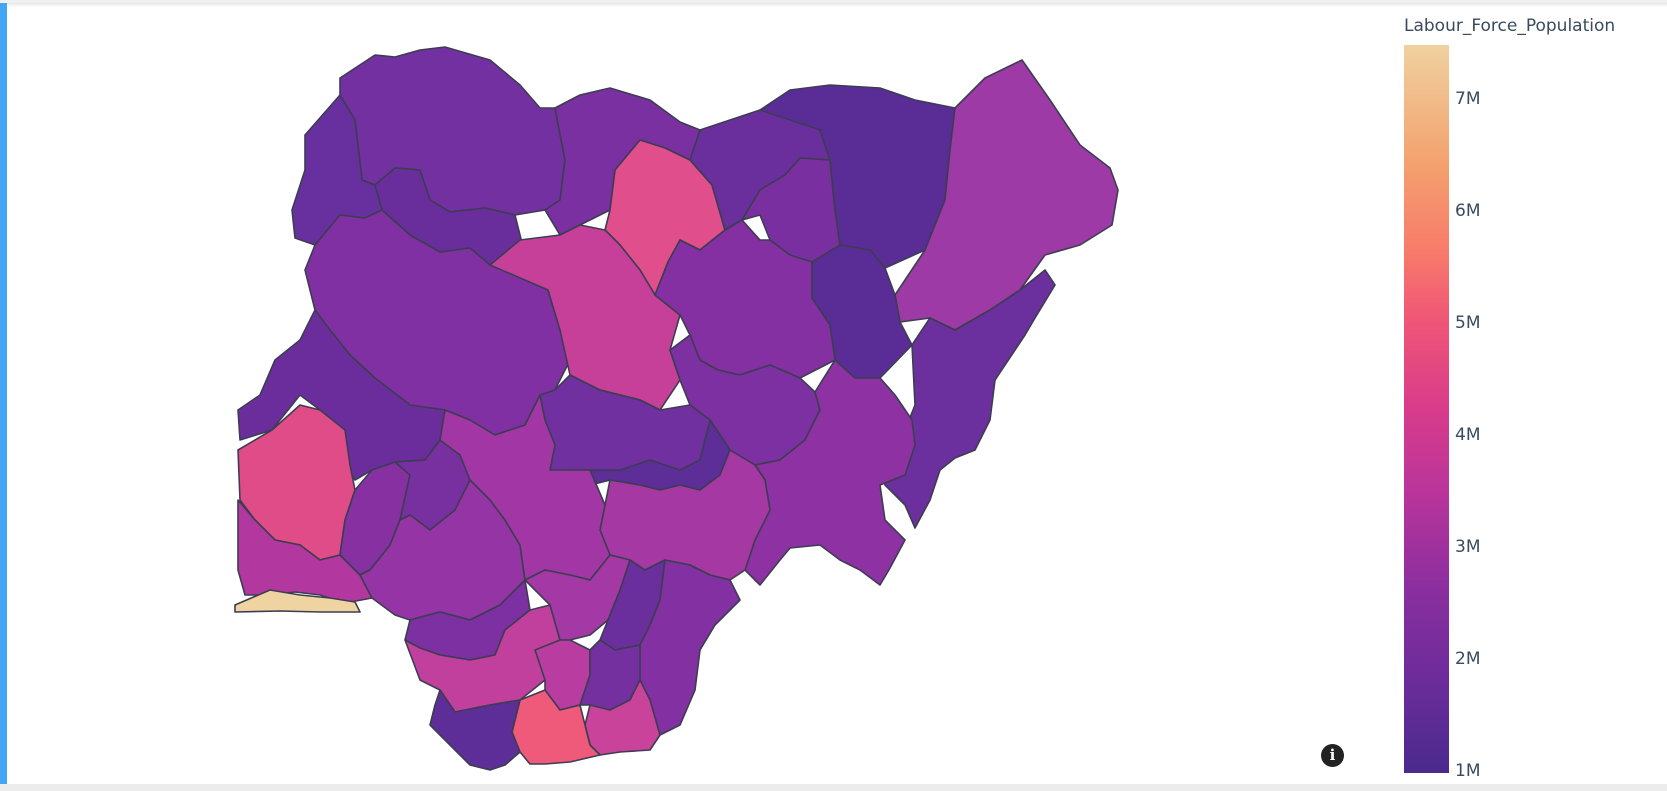 Image resolution: width=1667 pixels, height=791 pixels. I want to click on colorbar-tick: 3M, so click(1468, 547).